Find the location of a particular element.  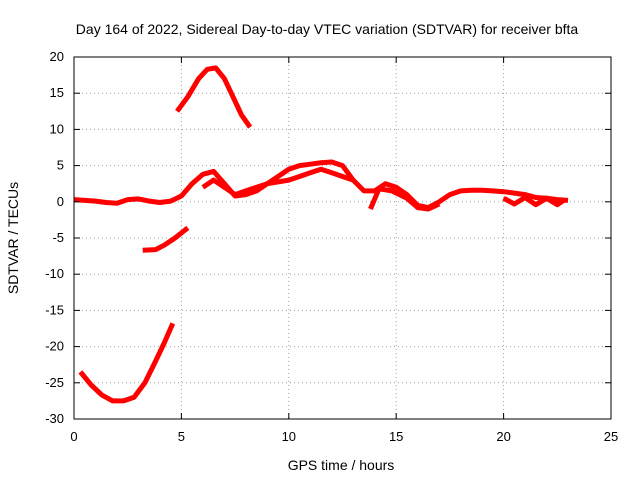

y-tick-label: 20 is located at coordinates (57, 56).